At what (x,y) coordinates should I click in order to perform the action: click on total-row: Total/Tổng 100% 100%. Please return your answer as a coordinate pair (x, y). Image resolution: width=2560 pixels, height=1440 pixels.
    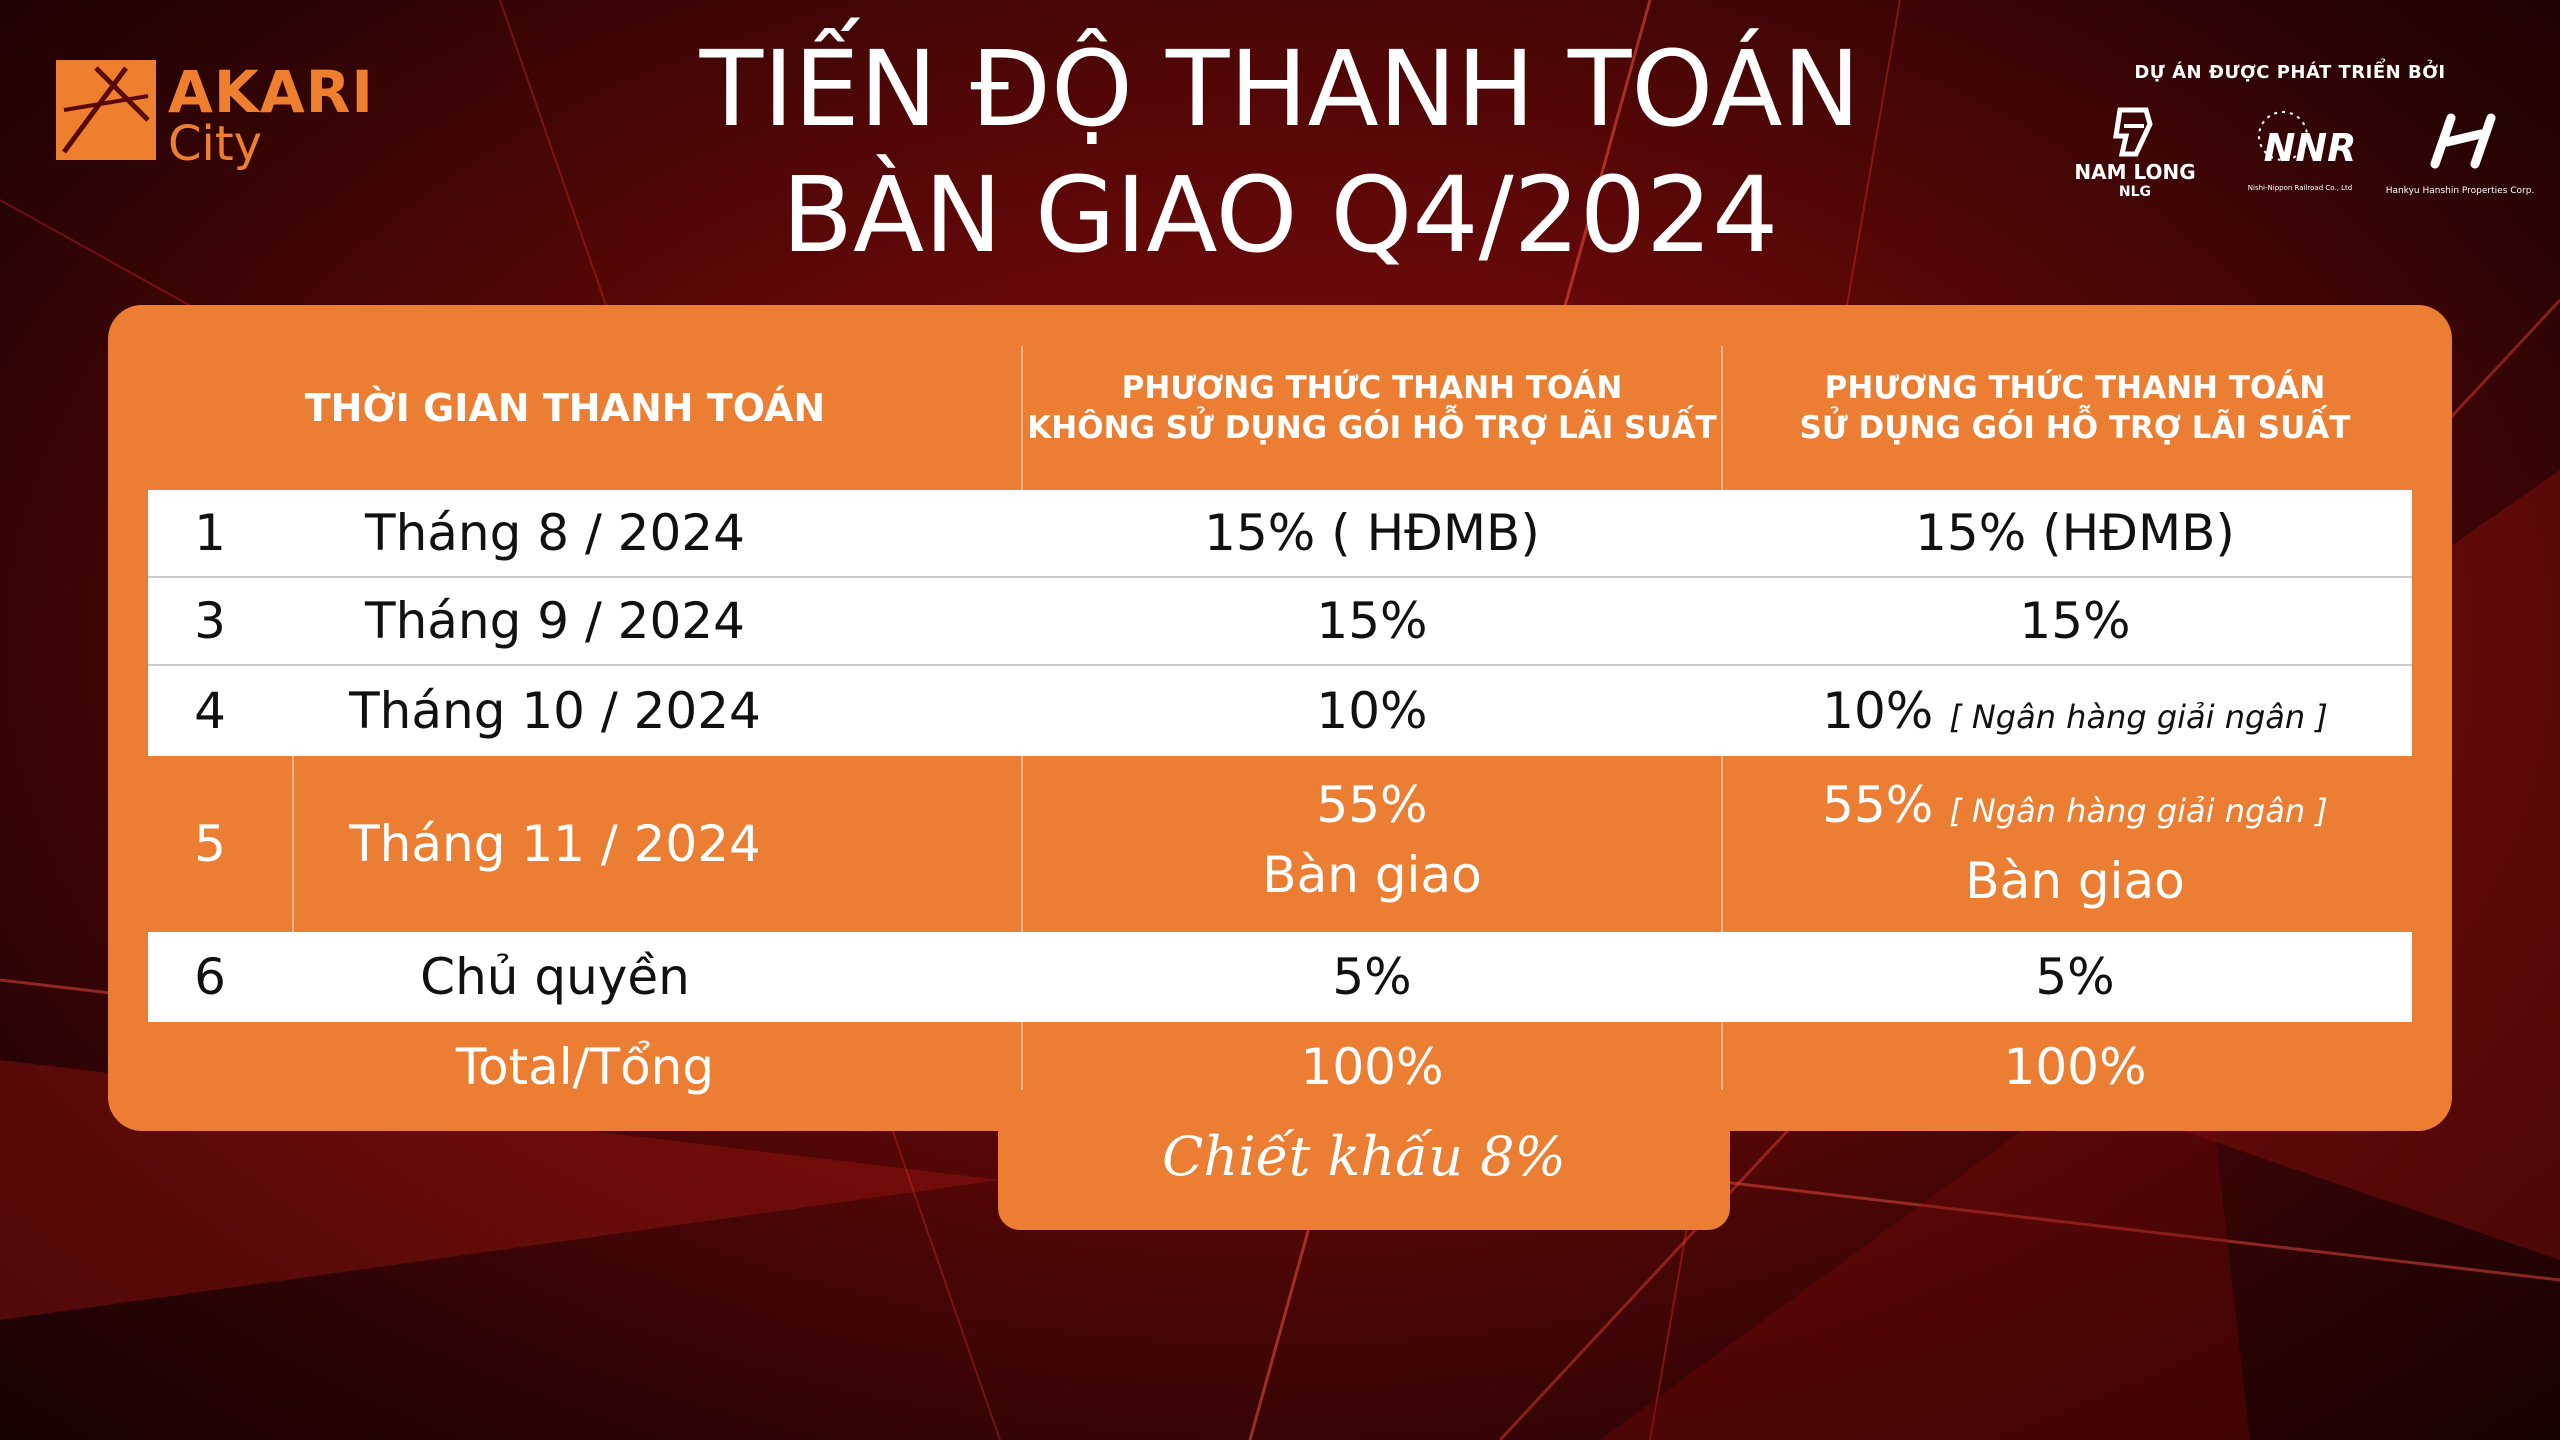
    Looking at the image, I should click on (1280, 1067).